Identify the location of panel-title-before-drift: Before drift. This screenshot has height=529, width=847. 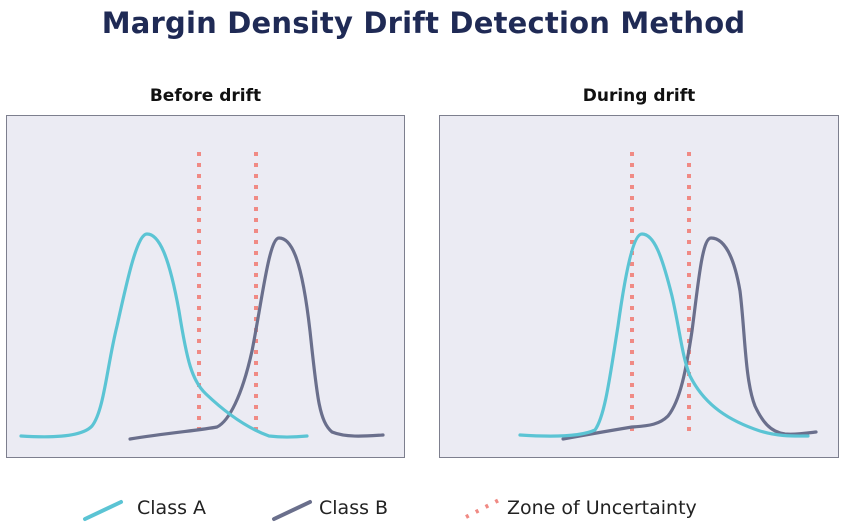
(205, 96).